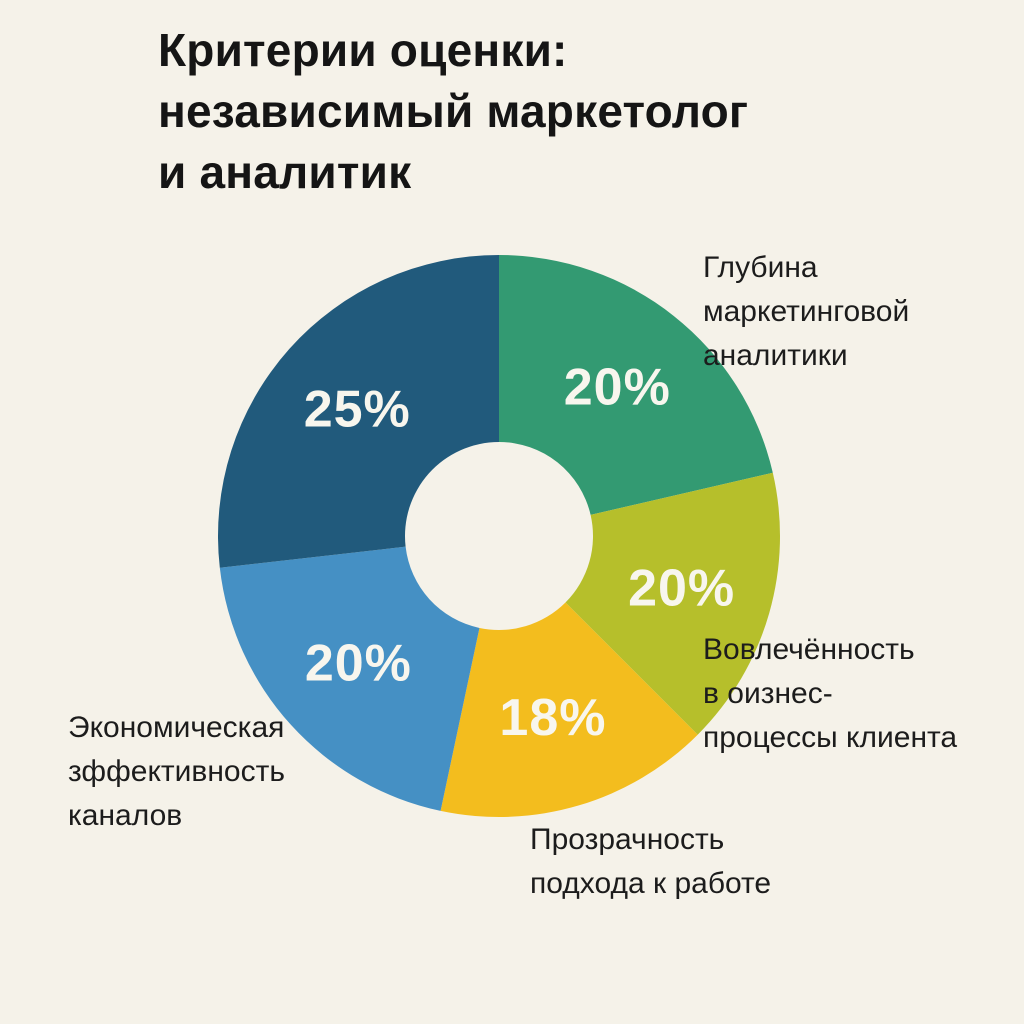 Image resolution: width=1024 pixels, height=1024 pixels. I want to click on slice-callout-label-0: Глубина маркетинговой аналитики, so click(806, 311).